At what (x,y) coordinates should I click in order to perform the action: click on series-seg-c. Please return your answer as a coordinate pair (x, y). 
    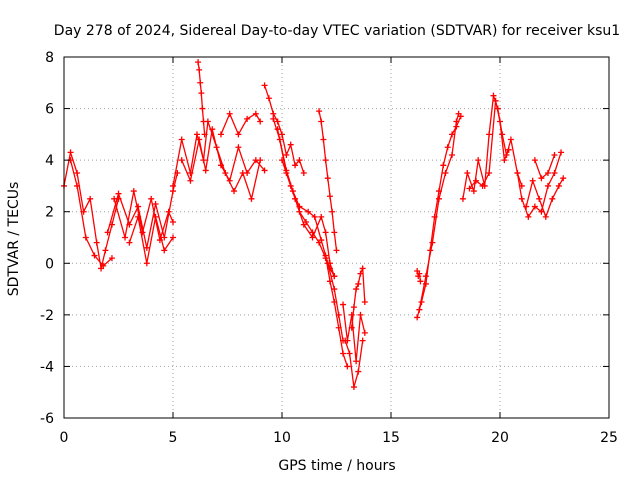
    Looking at the image, I should click on (142, 210).